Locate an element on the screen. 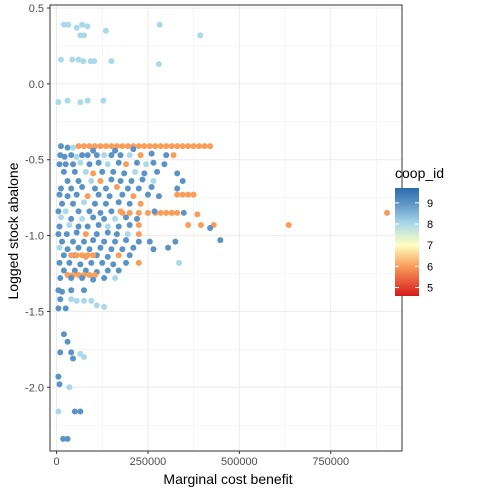  legend-tick-label: 7 is located at coordinates (430, 246).